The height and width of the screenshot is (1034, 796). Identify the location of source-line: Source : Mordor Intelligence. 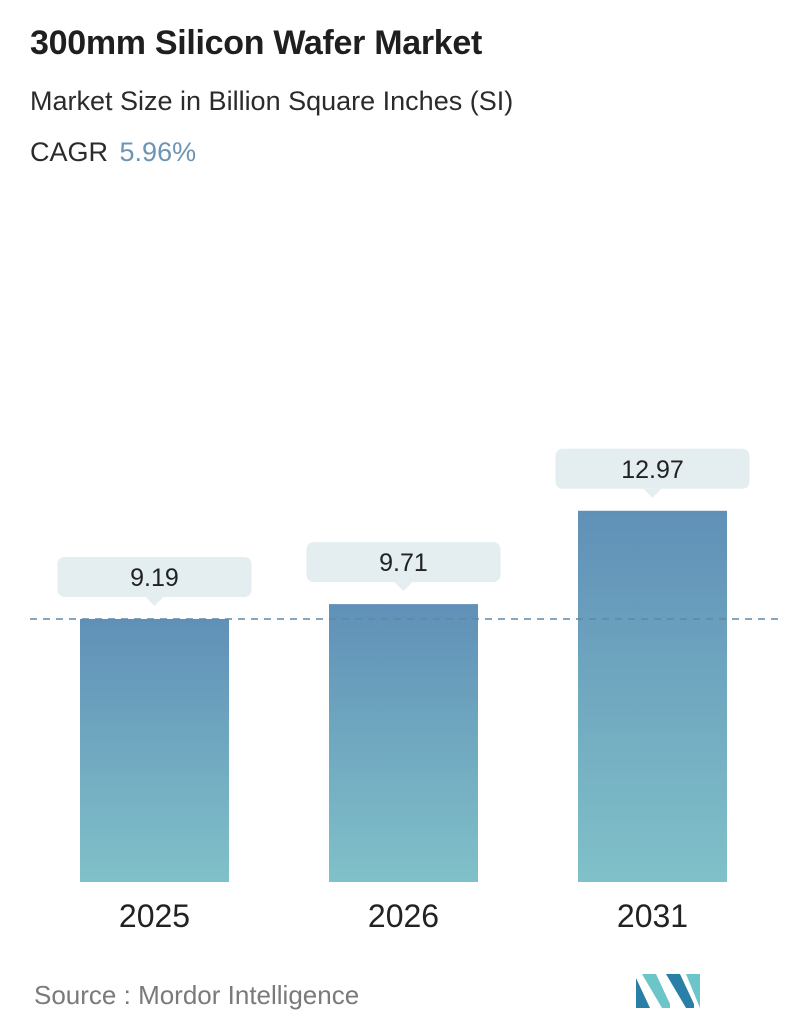
(196, 995).